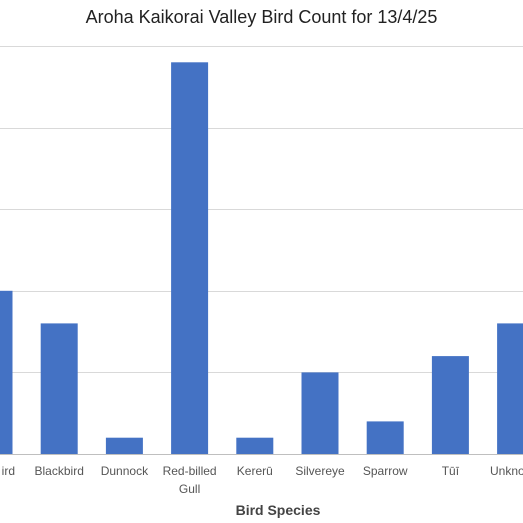 This screenshot has width=523, height=523. What do you see at coordinates (6, 372) in the screenshot?
I see `bar-bellbird` at bounding box center [6, 372].